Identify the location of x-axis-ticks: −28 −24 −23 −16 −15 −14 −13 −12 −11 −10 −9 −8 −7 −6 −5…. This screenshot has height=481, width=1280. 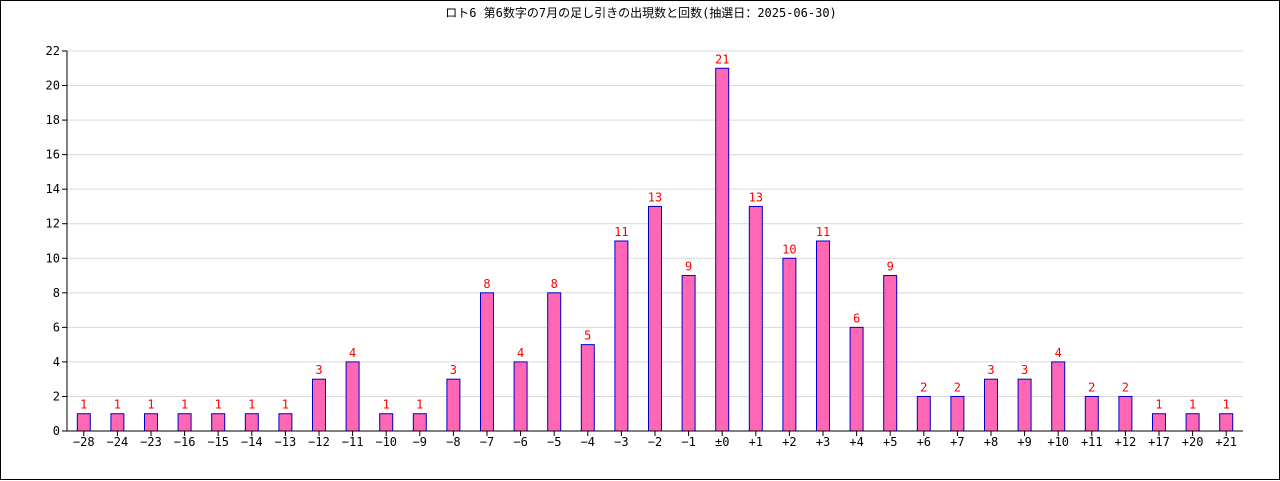
(655, 440).